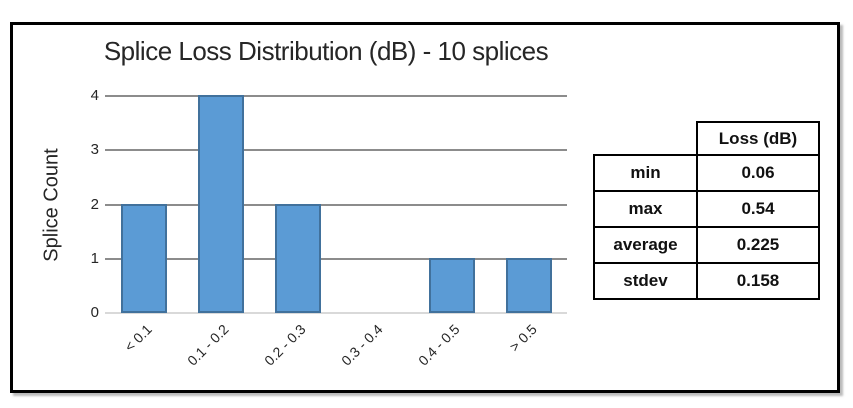 The image size is (853, 408). What do you see at coordinates (645, 245) in the screenshot?
I see `stats-label: average` at bounding box center [645, 245].